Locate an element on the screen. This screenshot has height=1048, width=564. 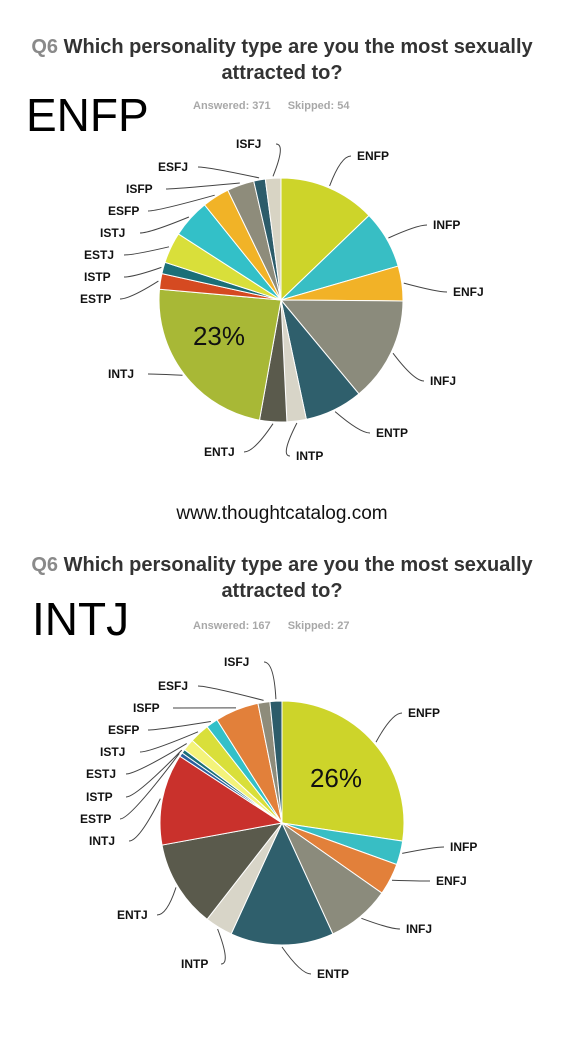
answered-count: Answered: 167 is located at coordinates (232, 626).